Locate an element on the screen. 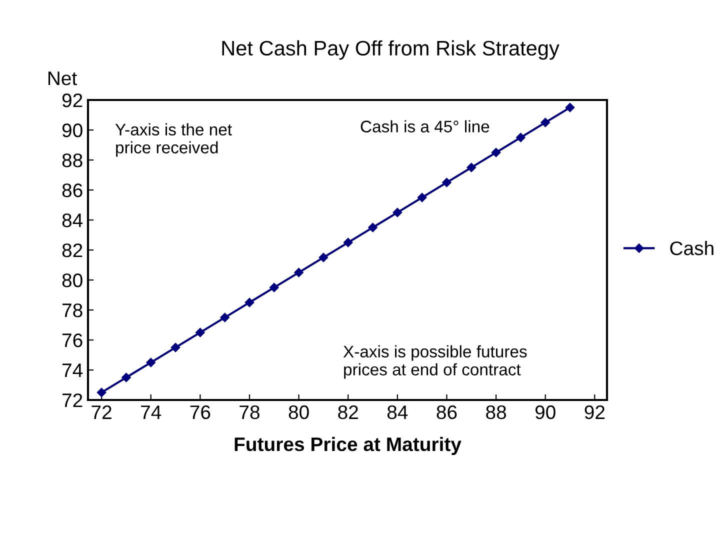 This screenshot has height=540, width=720. x-tick-label: 74 is located at coordinates (151, 412).